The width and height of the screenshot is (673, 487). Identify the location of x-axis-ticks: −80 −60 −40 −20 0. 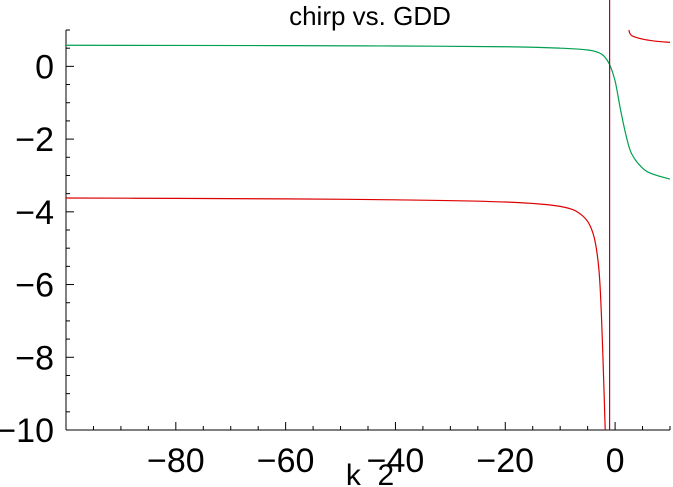
(368, 451).